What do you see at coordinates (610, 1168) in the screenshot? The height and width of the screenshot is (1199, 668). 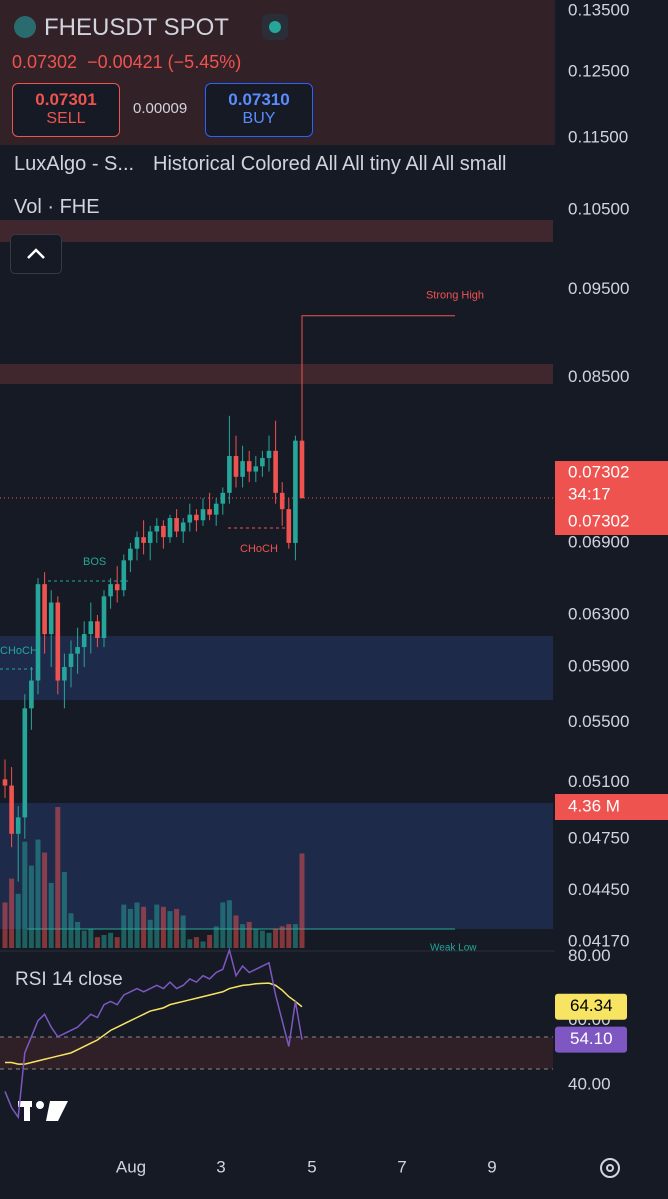 I see `settings-button` at bounding box center [610, 1168].